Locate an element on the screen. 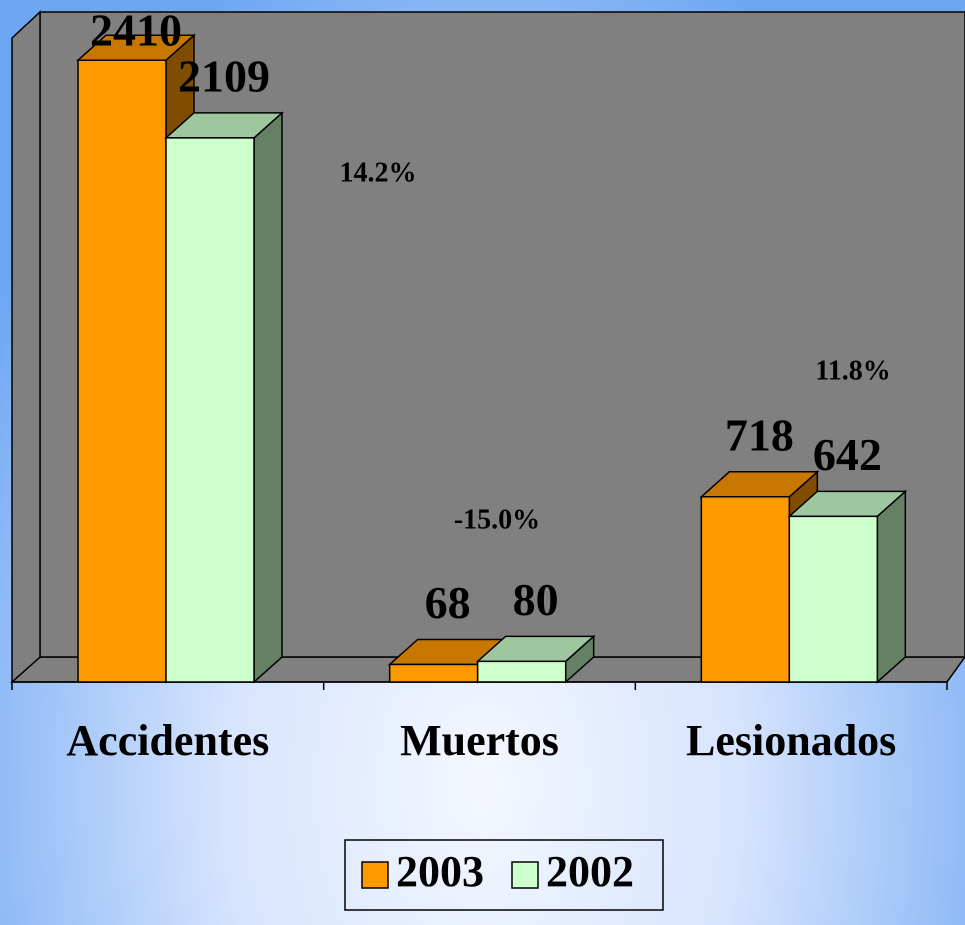 The width and height of the screenshot is (965, 925). legend-label: 2002 is located at coordinates (590, 871).